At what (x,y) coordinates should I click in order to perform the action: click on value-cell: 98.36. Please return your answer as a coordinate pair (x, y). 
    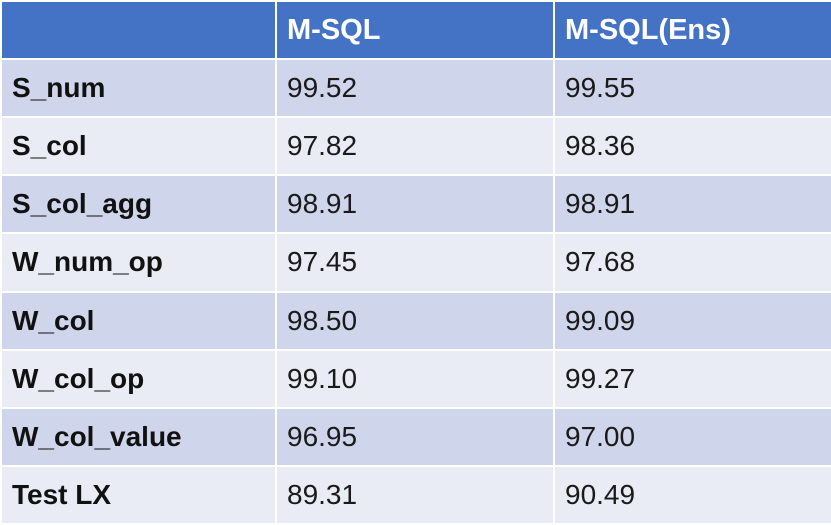
    Looking at the image, I should click on (692, 146).